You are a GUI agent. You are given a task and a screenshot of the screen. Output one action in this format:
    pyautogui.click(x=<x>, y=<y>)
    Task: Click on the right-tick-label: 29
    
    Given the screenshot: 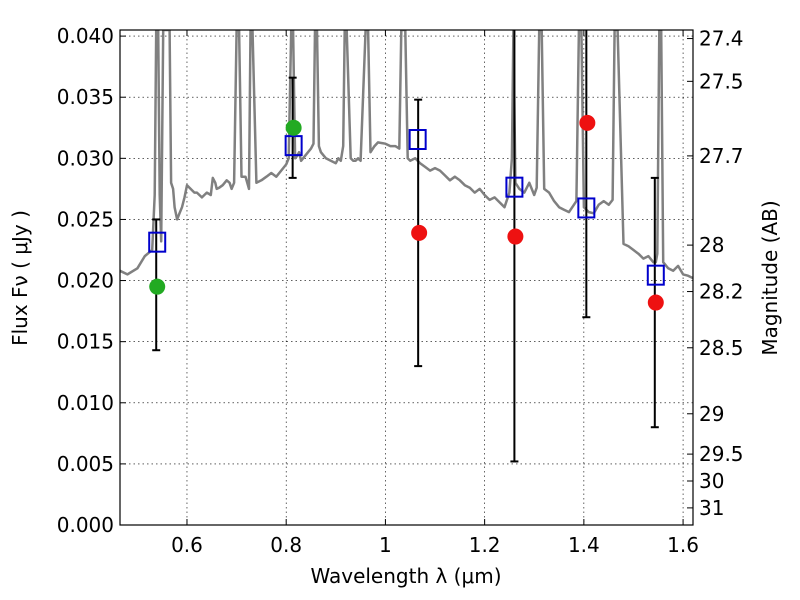 What is the action you would take?
    pyautogui.click(x=711, y=414)
    